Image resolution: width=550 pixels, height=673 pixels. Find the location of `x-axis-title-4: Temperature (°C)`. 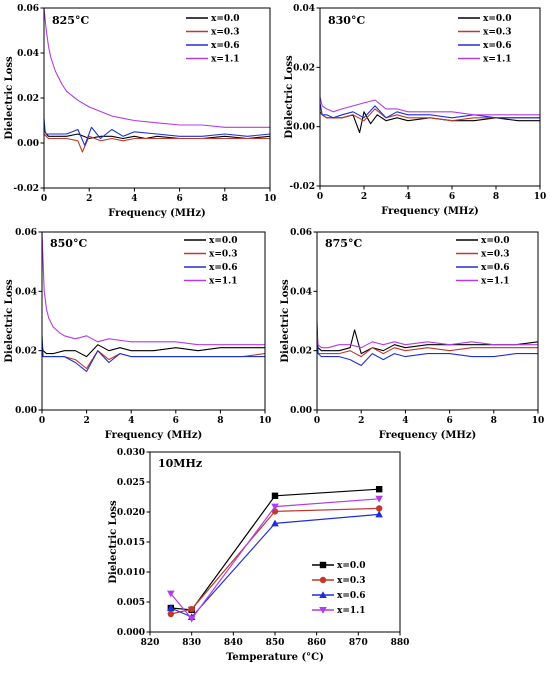

x-axis-title-4: Temperature (°C) is located at coordinates (275, 657).